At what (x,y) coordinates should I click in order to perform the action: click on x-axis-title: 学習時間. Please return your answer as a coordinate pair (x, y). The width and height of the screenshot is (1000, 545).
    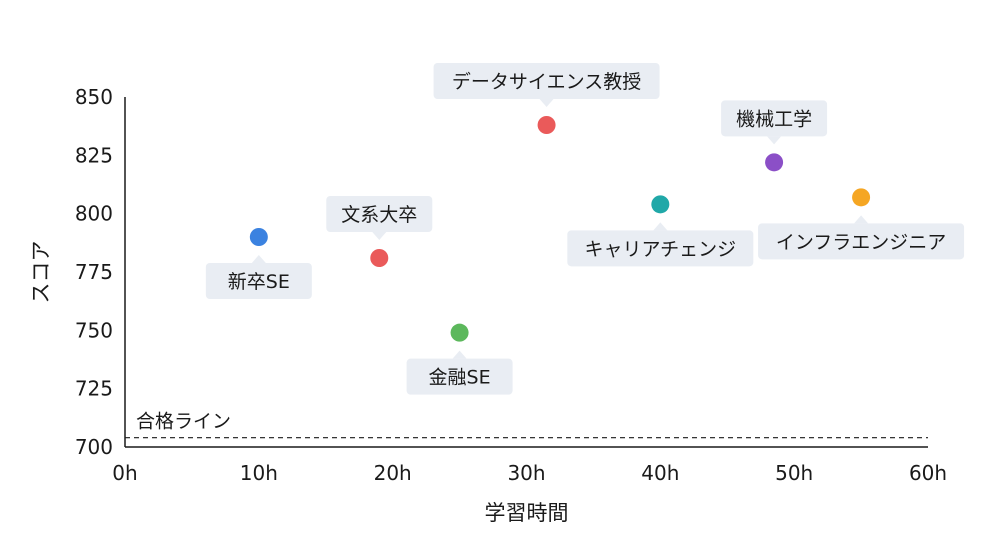
    Looking at the image, I should click on (527, 513).